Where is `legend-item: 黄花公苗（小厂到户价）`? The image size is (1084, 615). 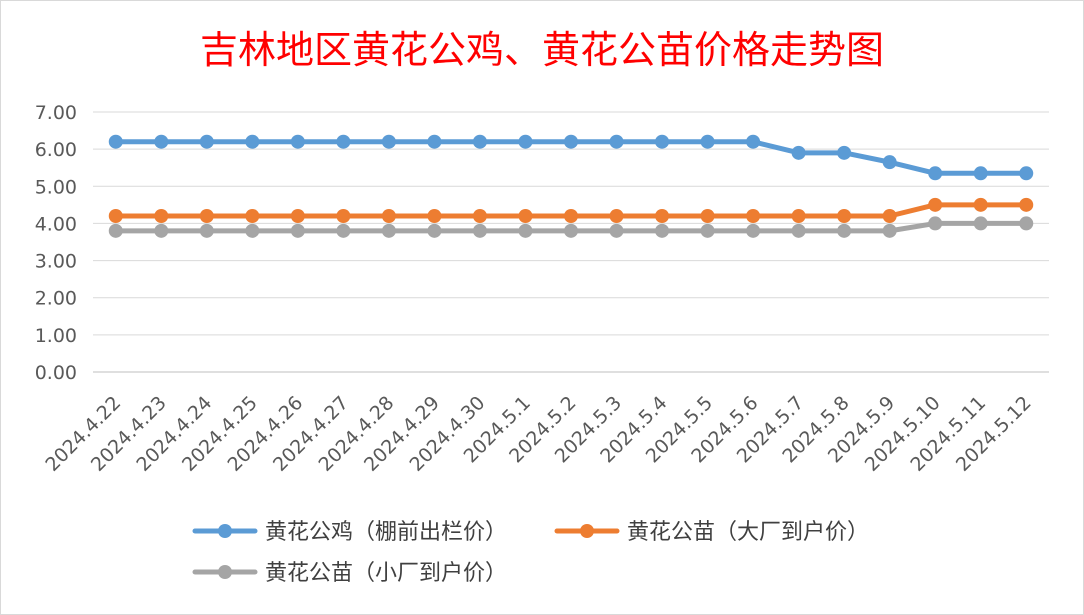 legend-item: 黄花公苗（小厂到户价） is located at coordinates (349, 573).